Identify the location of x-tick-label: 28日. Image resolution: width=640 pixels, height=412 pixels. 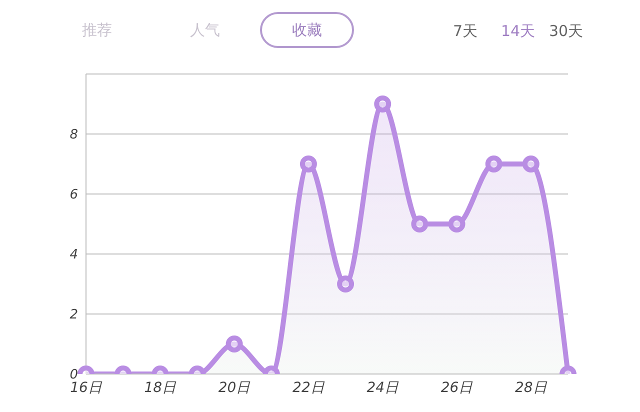
(531, 388).